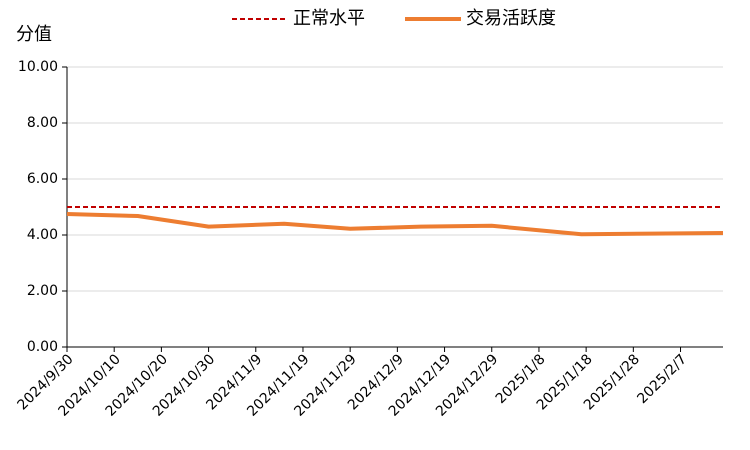 The width and height of the screenshot is (750, 450). I want to click on y-tick-label: 10.00, so click(38, 67).